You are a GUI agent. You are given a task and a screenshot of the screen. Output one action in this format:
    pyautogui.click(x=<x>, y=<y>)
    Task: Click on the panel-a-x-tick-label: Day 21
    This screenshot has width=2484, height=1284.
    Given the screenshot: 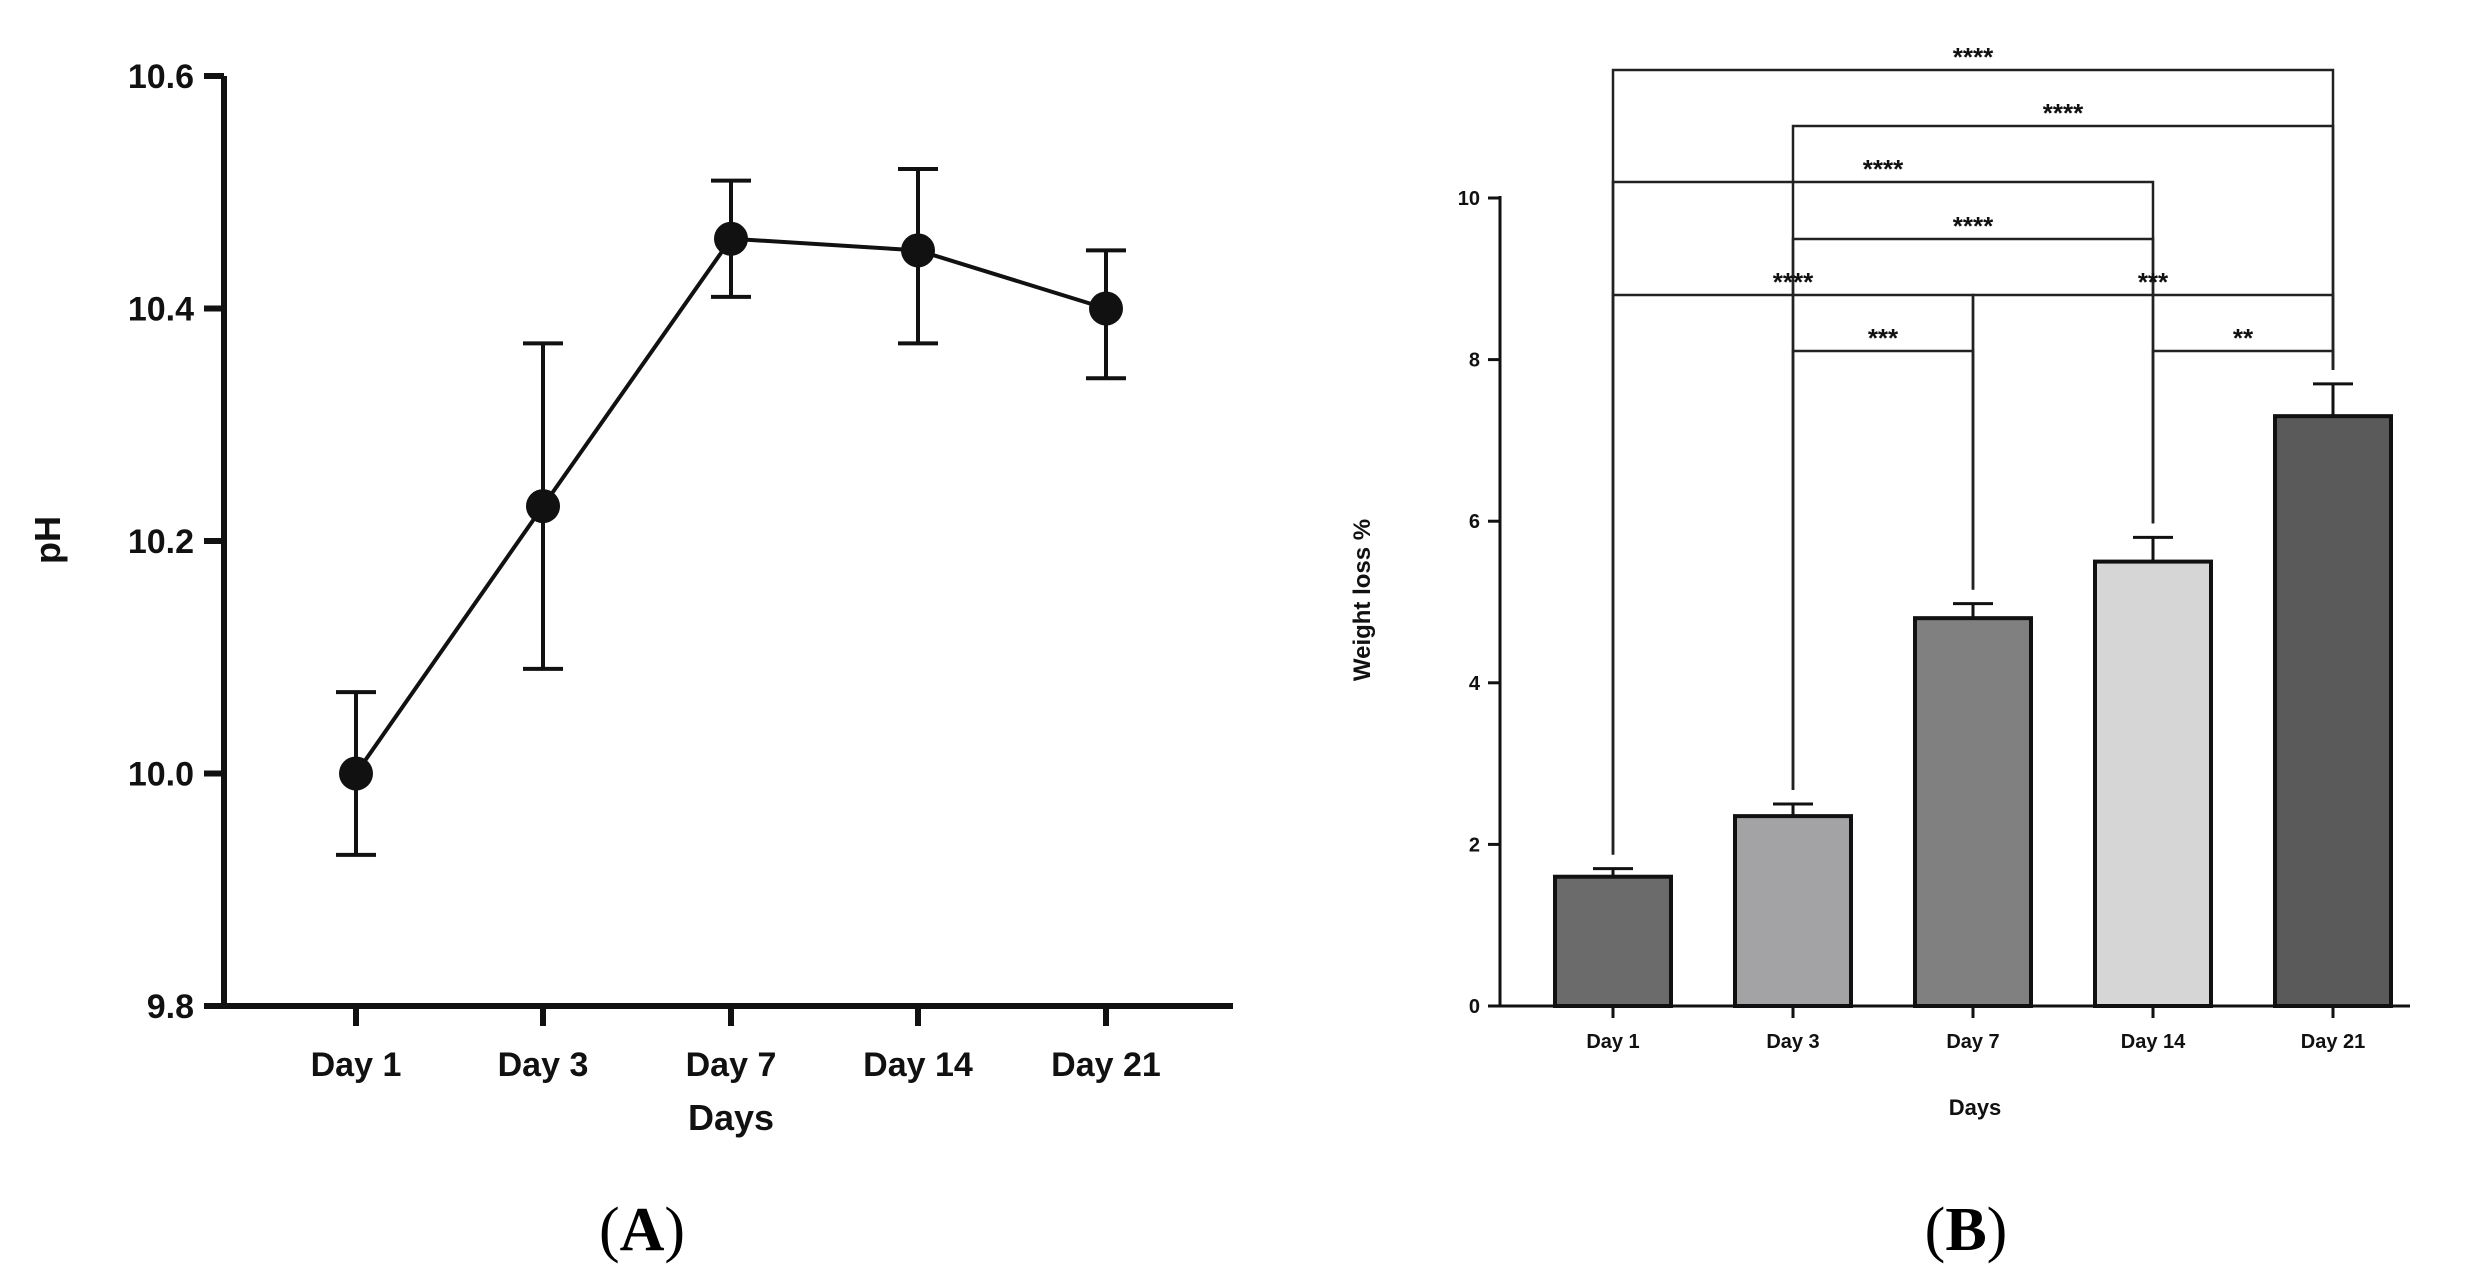 What is the action you would take?
    pyautogui.click(x=1106, y=1065)
    